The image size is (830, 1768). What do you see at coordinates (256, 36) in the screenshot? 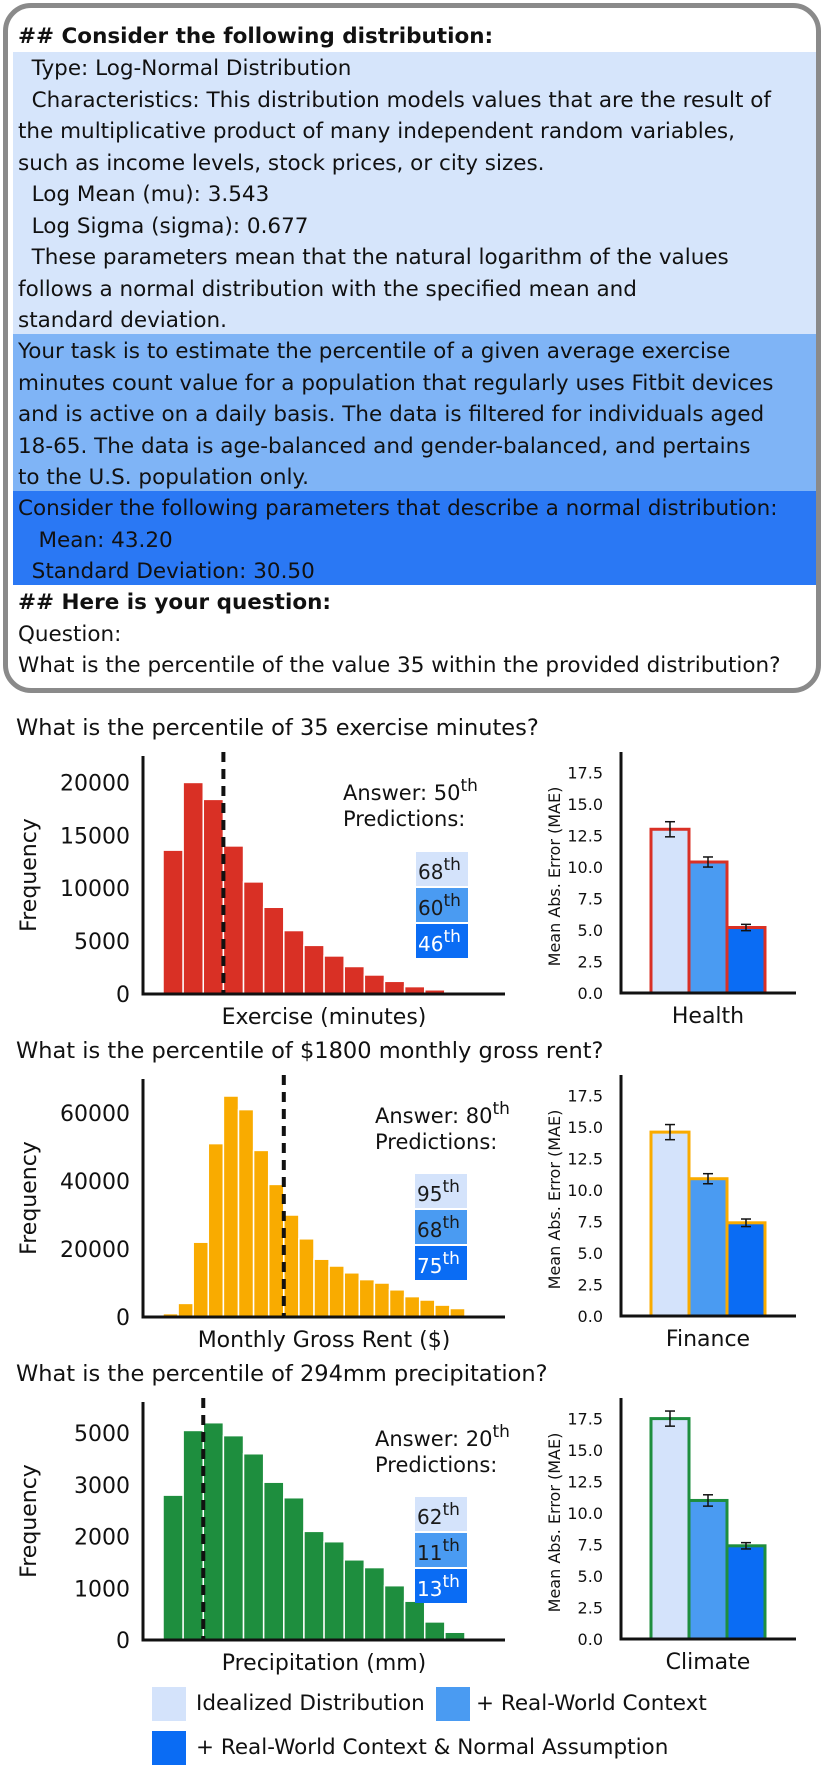
I see `prompt-heading-distribution: ## Consider the following distribution:` at bounding box center [256, 36].